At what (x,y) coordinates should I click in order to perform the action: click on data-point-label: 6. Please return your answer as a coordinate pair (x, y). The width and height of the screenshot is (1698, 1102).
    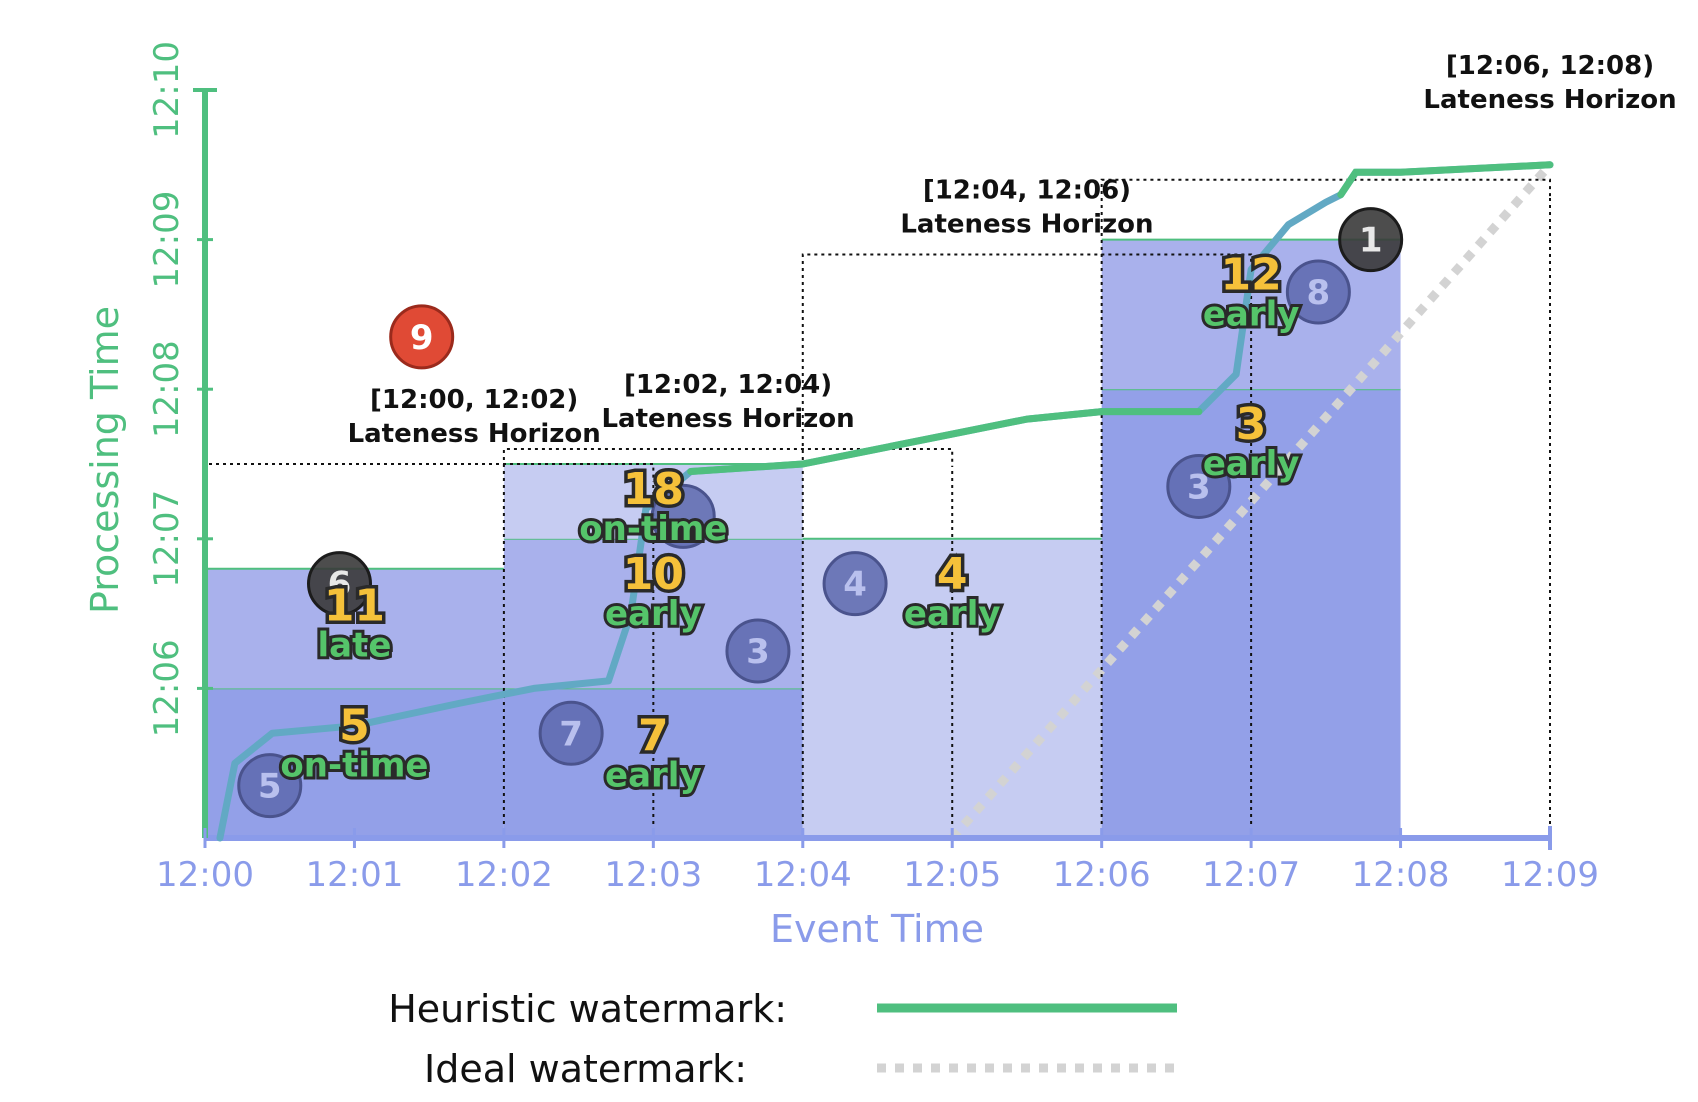
    Looking at the image, I should click on (340, 585).